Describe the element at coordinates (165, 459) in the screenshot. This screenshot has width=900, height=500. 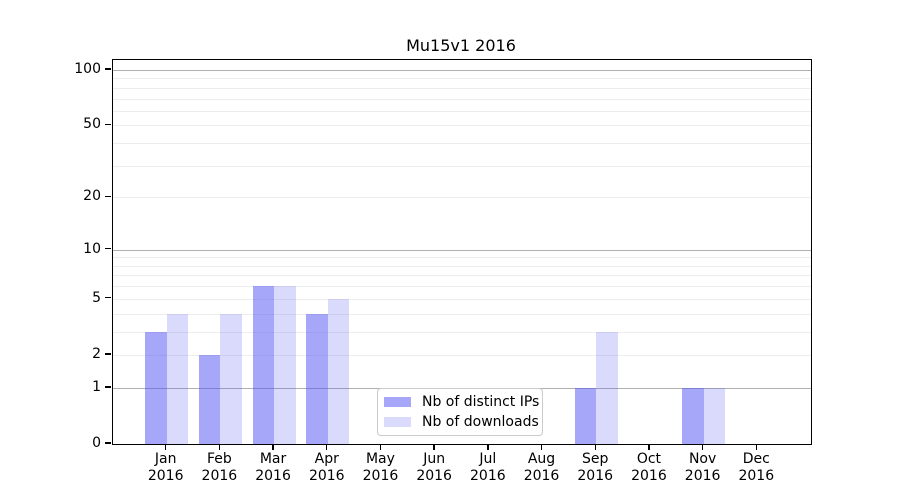
I see `x-tick-label-line: Jan` at that location.